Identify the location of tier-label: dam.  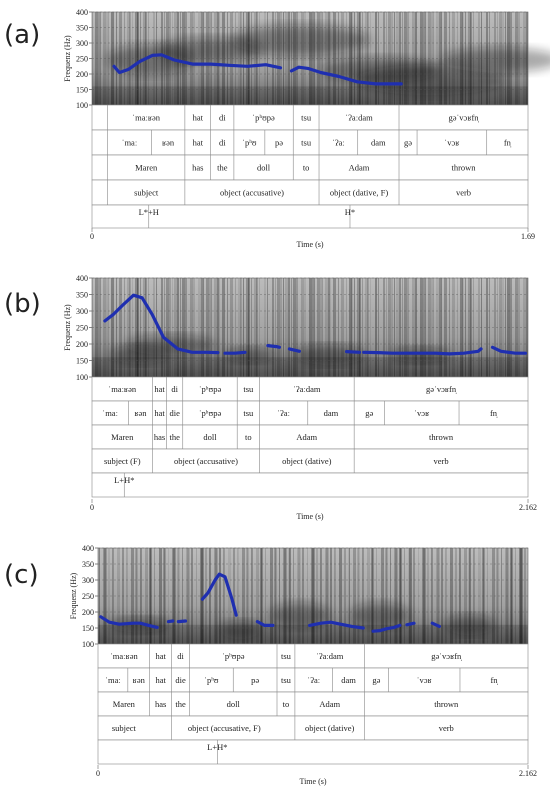
(348, 680).